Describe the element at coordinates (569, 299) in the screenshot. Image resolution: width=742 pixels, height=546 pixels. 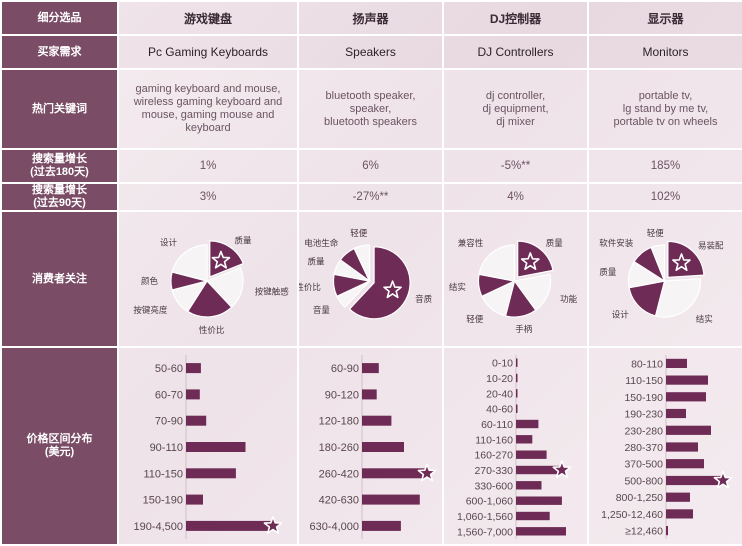
I see `pie-slice-label: 功能` at that location.